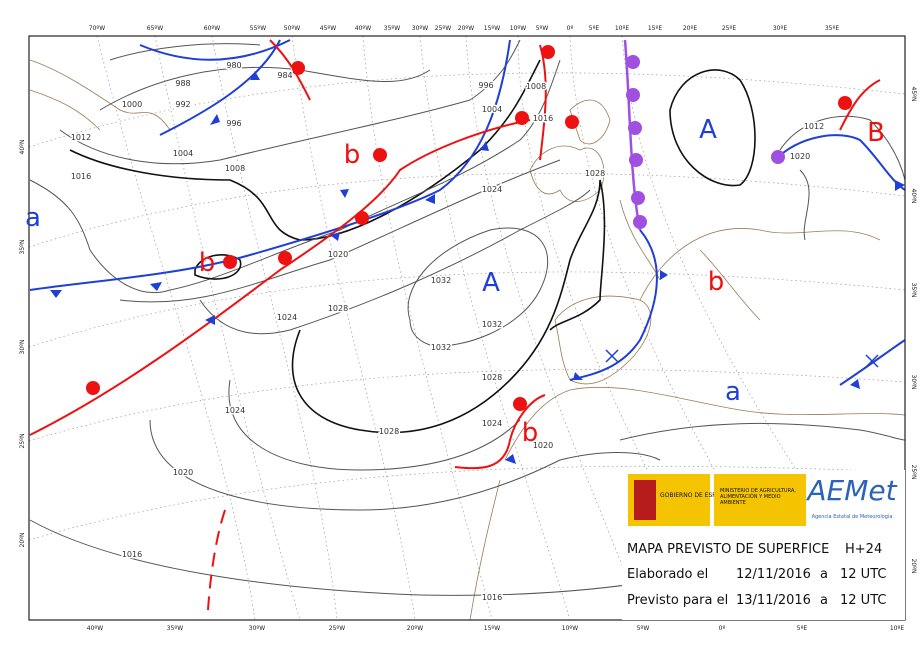  What do you see at coordinates (392, 28) in the screenshot?
I see `lon-label: 35ºW` at bounding box center [392, 28].